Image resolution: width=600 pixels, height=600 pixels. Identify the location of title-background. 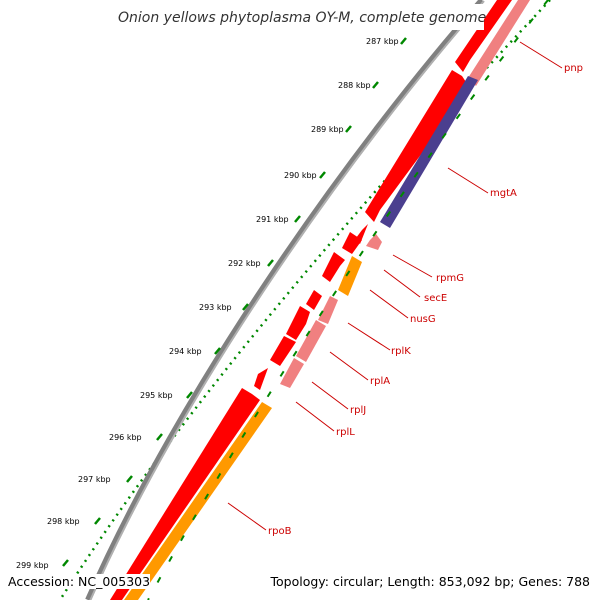
(298, 17).